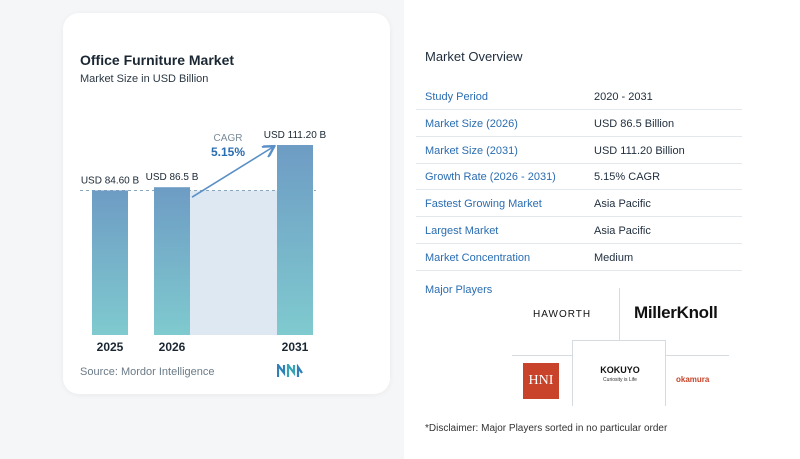  What do you see at coordinates (623, 97) in the screenshot?
I see `overview-value: 2020 - 2031` at bounding box center [623, 97].